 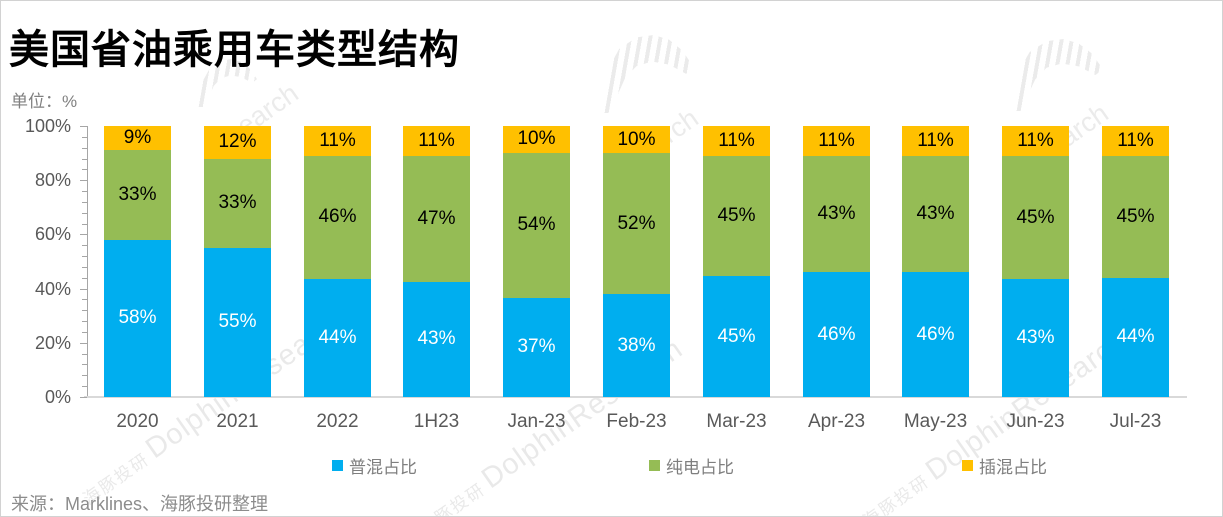 I want to click on x-axis-category-label: Jul-23, so click(x=1135, y=421).